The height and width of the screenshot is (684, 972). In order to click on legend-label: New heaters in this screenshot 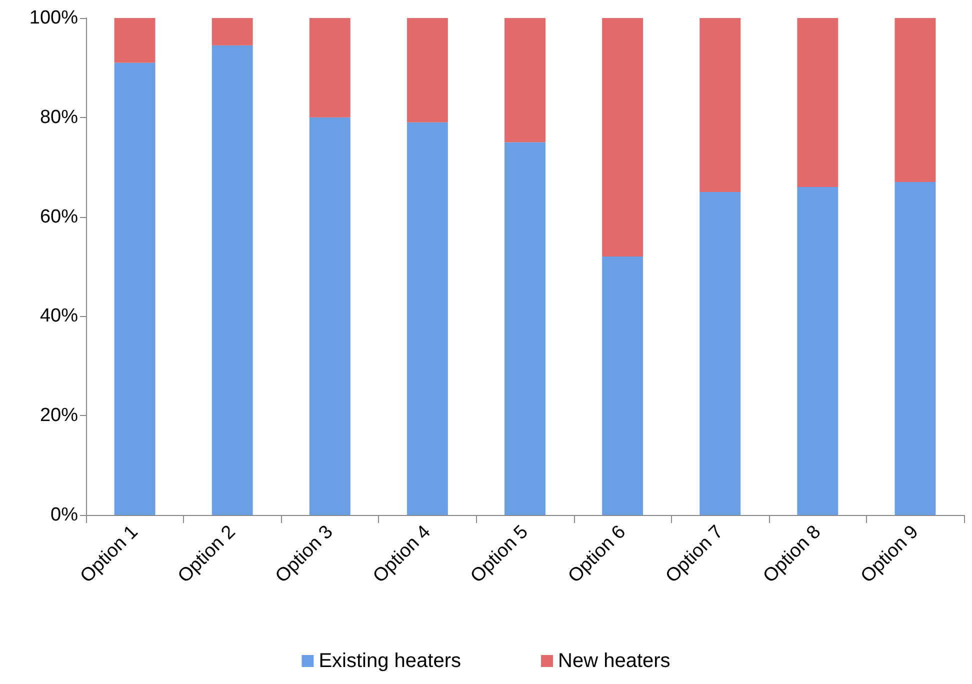, I will do `click(614, 661)`.